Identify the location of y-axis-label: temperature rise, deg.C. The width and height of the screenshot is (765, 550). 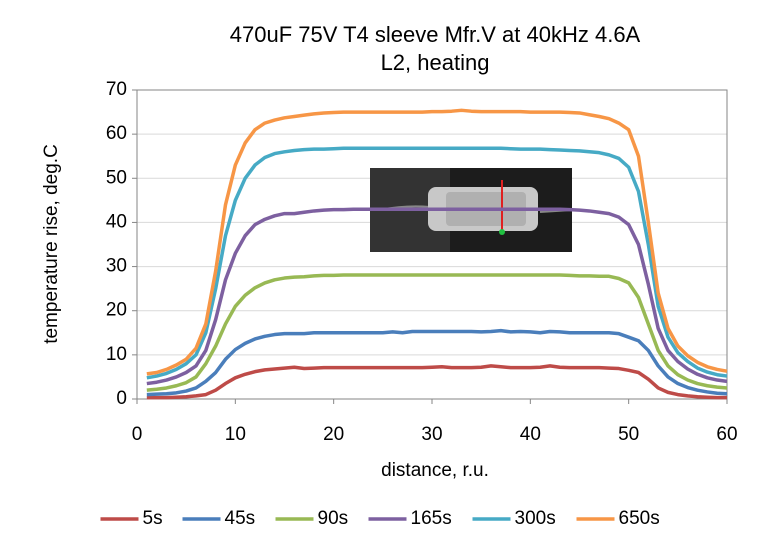
(51, 244).